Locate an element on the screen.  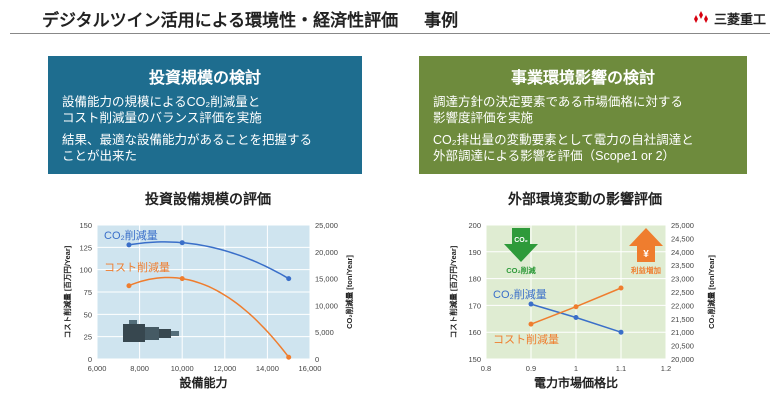
x-axis-label: 設備能力 is located at coordinates (203, 382).